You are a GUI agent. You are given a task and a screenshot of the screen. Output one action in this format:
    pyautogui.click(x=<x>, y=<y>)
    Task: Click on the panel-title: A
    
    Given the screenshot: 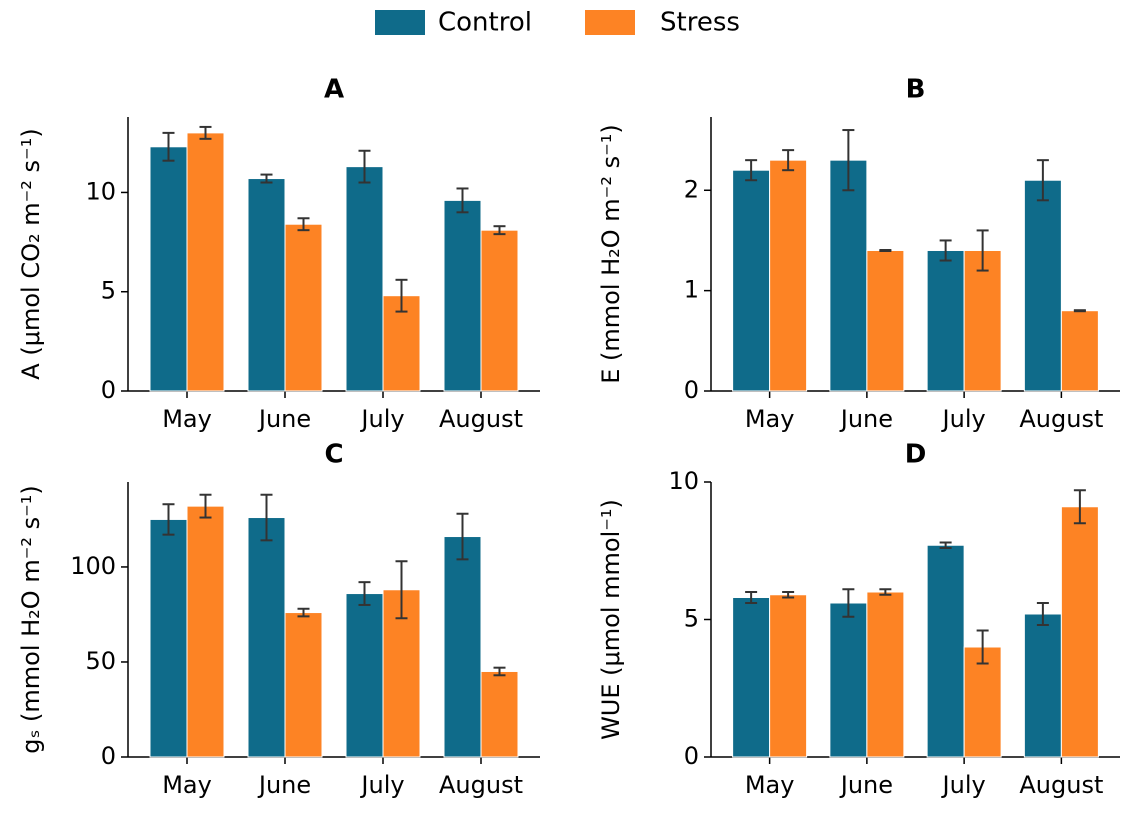 What is the action you would take?
    pyautogui.click(x=334, y=90)
    